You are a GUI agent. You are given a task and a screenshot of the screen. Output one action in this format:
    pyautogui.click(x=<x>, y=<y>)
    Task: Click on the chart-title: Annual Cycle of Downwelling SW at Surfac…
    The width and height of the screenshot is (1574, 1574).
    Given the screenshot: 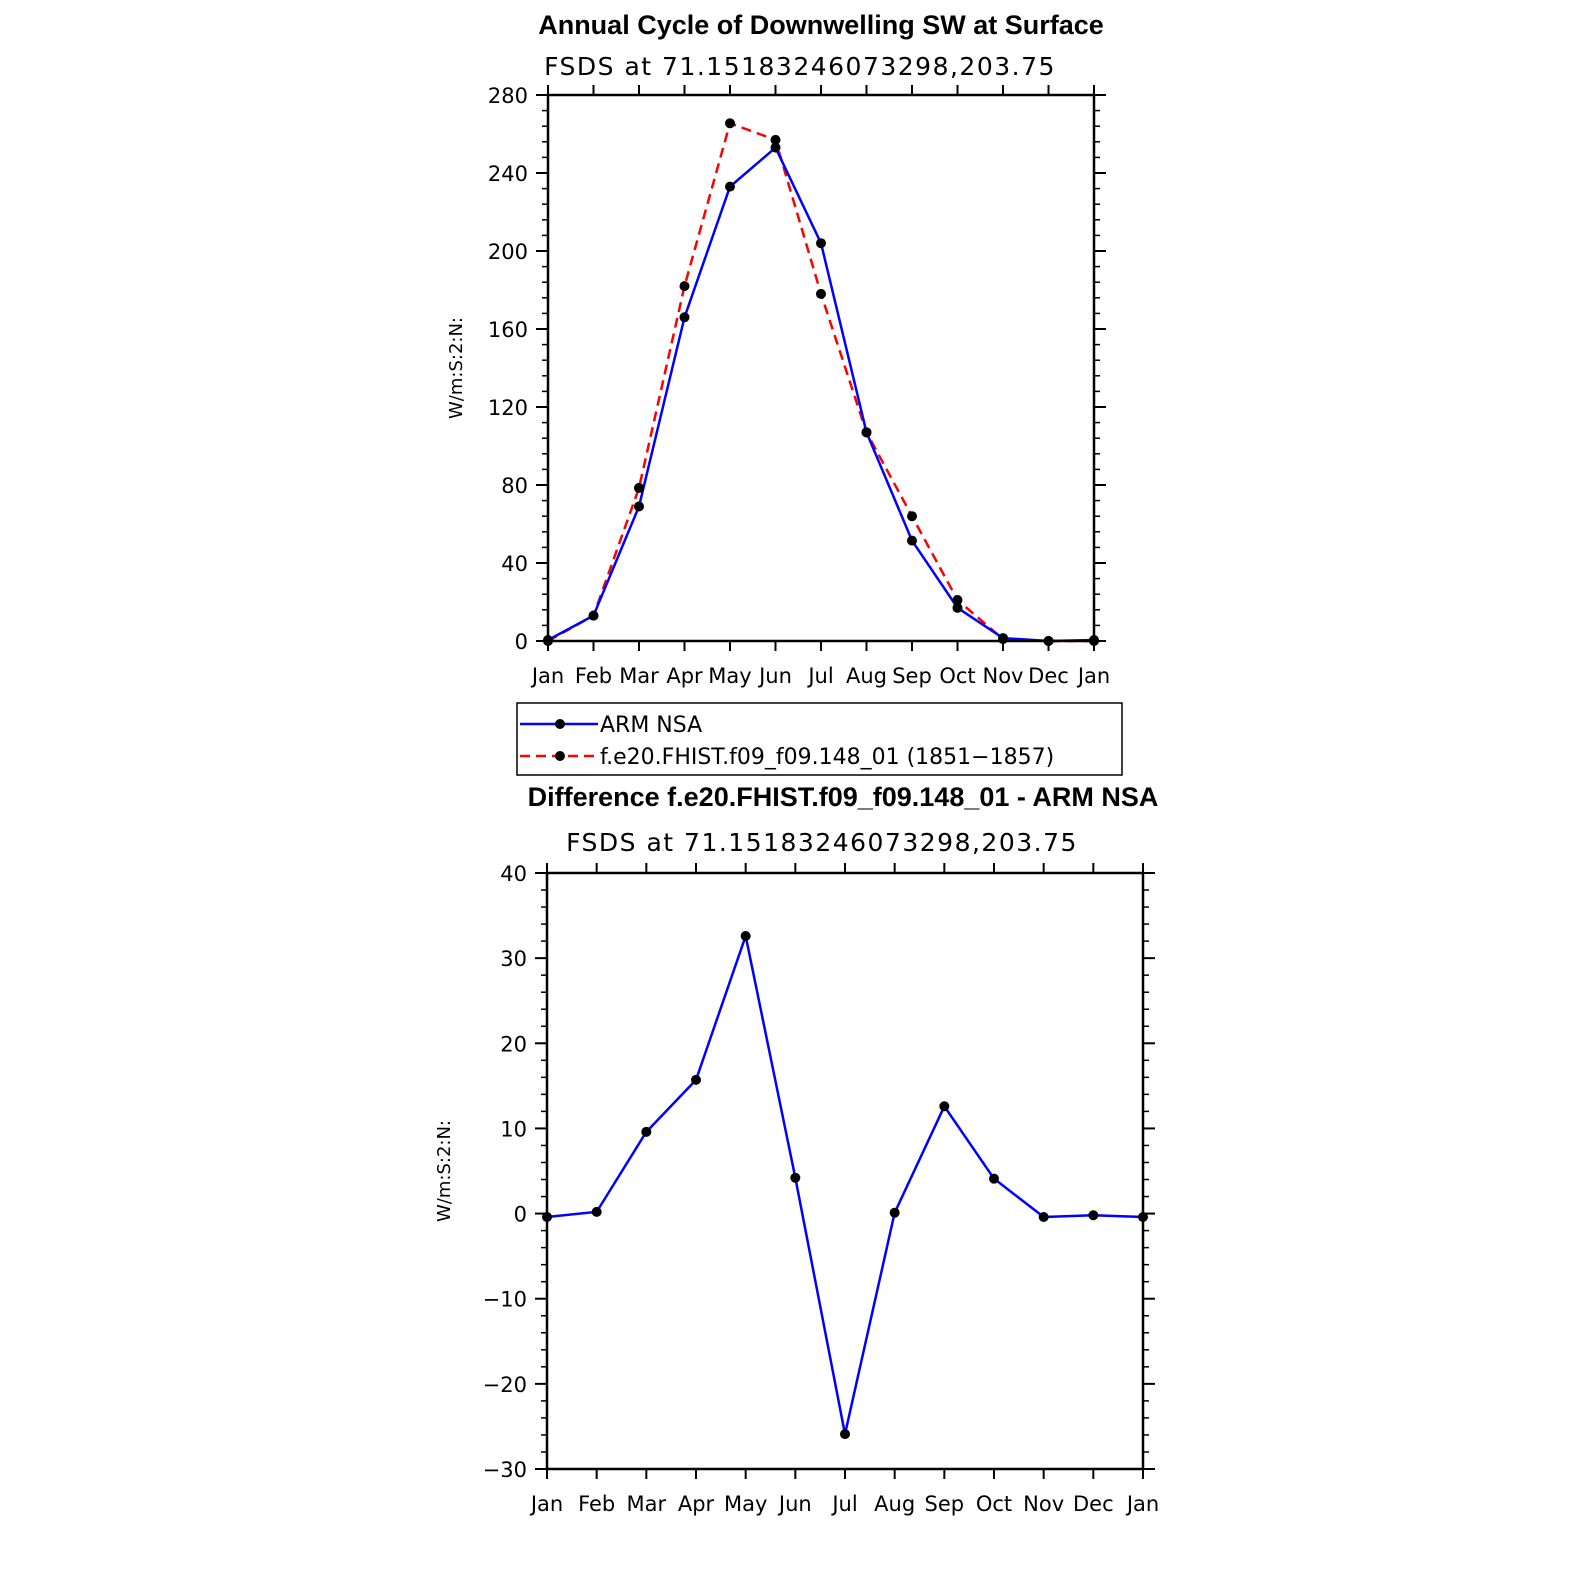 What is the action you would take?
    pyautogui.click(x=821, y=25)
    